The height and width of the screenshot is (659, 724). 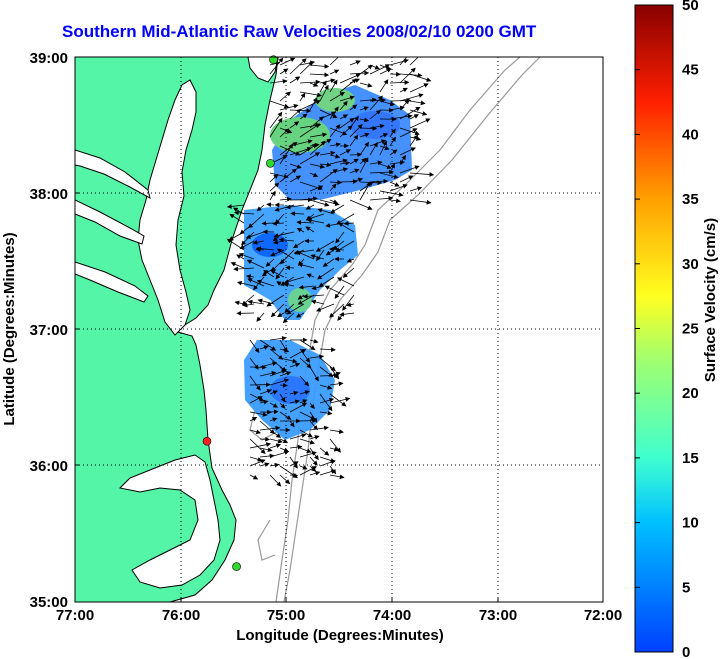 I want to click on colorbar-tick-label: 25, so click(x=690, y=329).